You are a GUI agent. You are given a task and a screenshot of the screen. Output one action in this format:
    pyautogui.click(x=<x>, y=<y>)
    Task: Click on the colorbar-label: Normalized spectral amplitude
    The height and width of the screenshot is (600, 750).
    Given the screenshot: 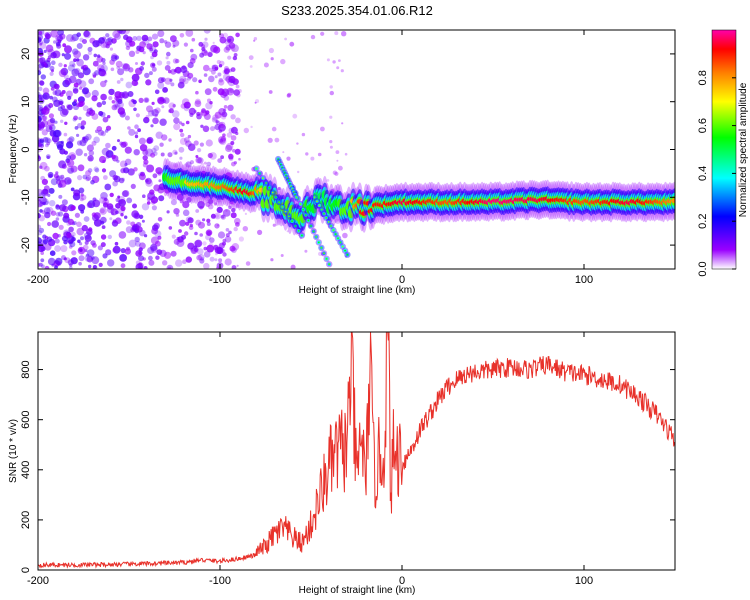 What is the action you would take?
    pyautogui.click(x=743, y=149)
    